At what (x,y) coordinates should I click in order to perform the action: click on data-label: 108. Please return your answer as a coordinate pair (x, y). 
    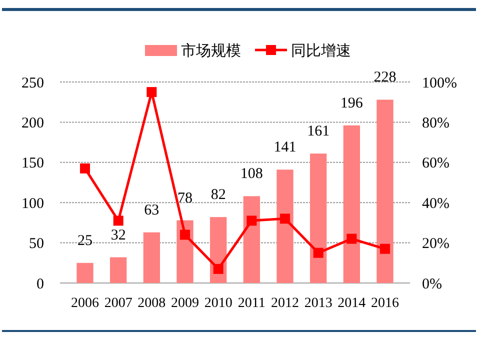
    Looking at the image, I should click on (251, 174).